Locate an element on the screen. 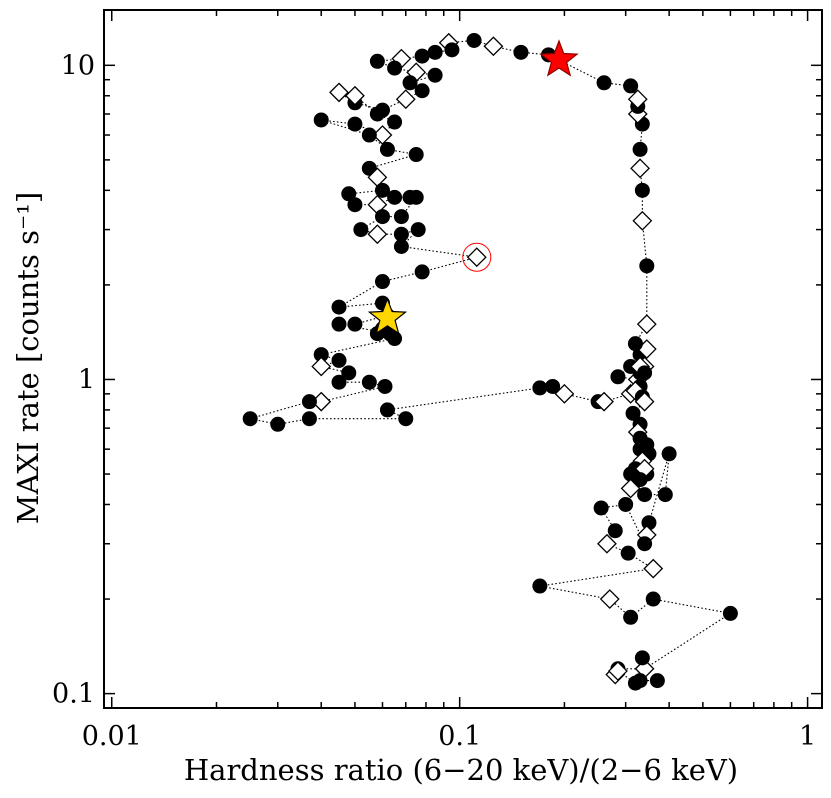 The height and width of the screenshot is (798, 831). yellow-star-marker is located at coordinates (387, 316).